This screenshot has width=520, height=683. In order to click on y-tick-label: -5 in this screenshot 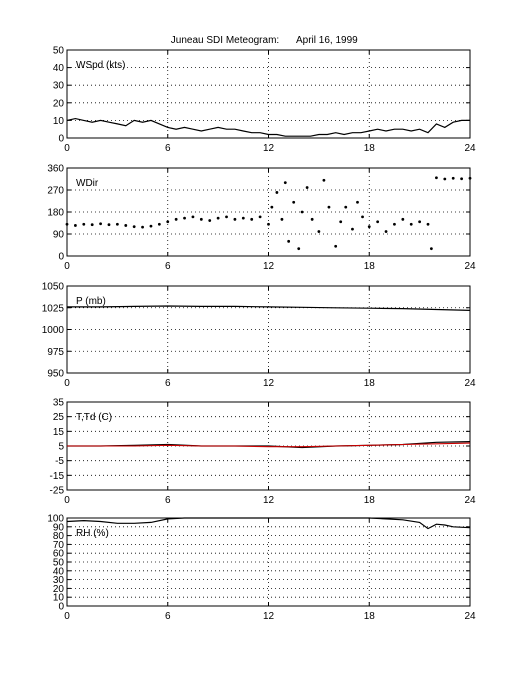, I will do `click(59, 461)`.